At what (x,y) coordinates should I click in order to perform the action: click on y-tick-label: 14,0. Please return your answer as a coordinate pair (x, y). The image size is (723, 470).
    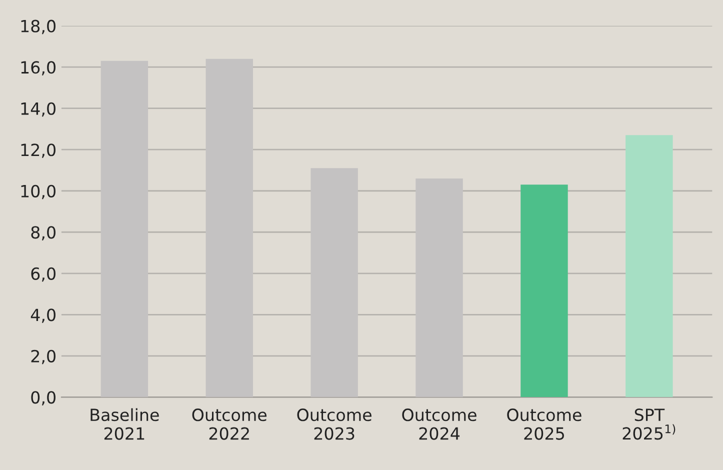
    Looking at the image, I should click on (38, 109).